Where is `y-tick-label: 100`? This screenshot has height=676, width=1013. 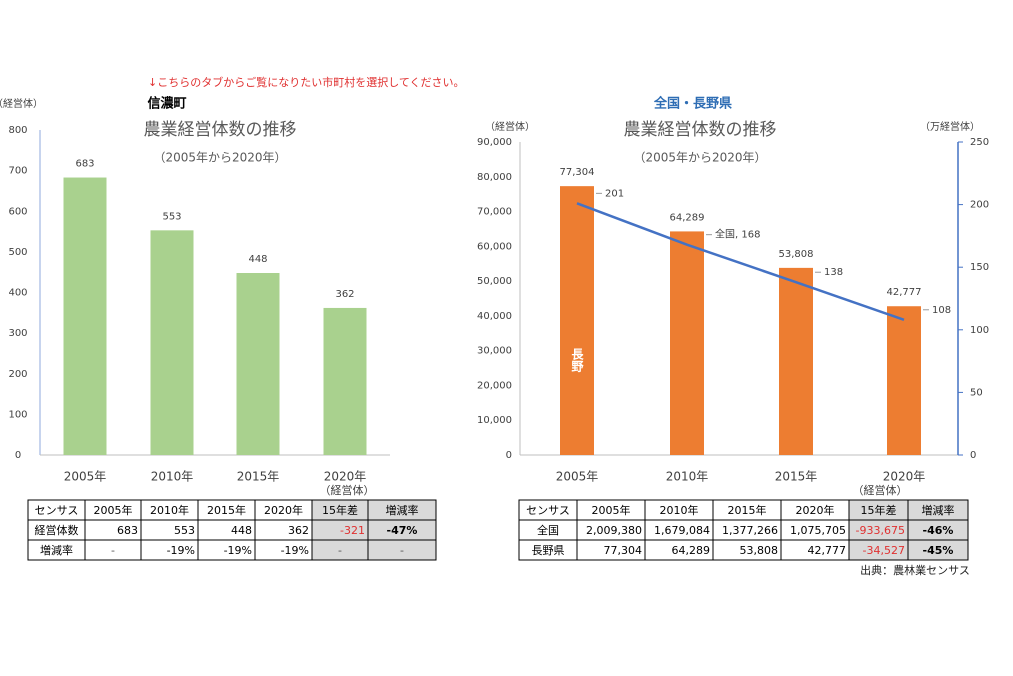
y-tick-label: 100 is located at coordinates (17, 414).